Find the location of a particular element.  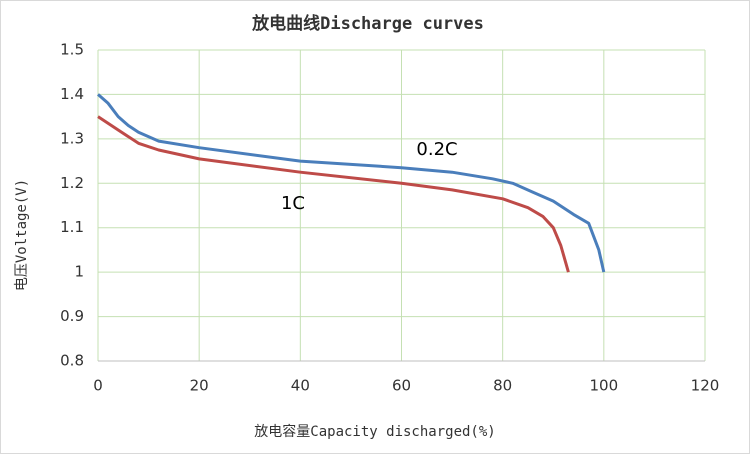

y-tick-label: 1.2 is located at coordinates (72, 183).